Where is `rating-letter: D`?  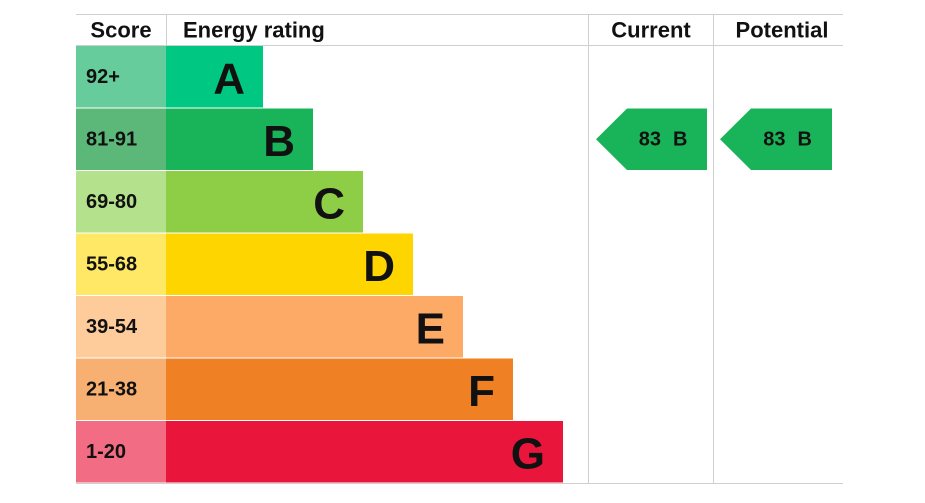 rating-letter: D is located at coordinates (379, 266).